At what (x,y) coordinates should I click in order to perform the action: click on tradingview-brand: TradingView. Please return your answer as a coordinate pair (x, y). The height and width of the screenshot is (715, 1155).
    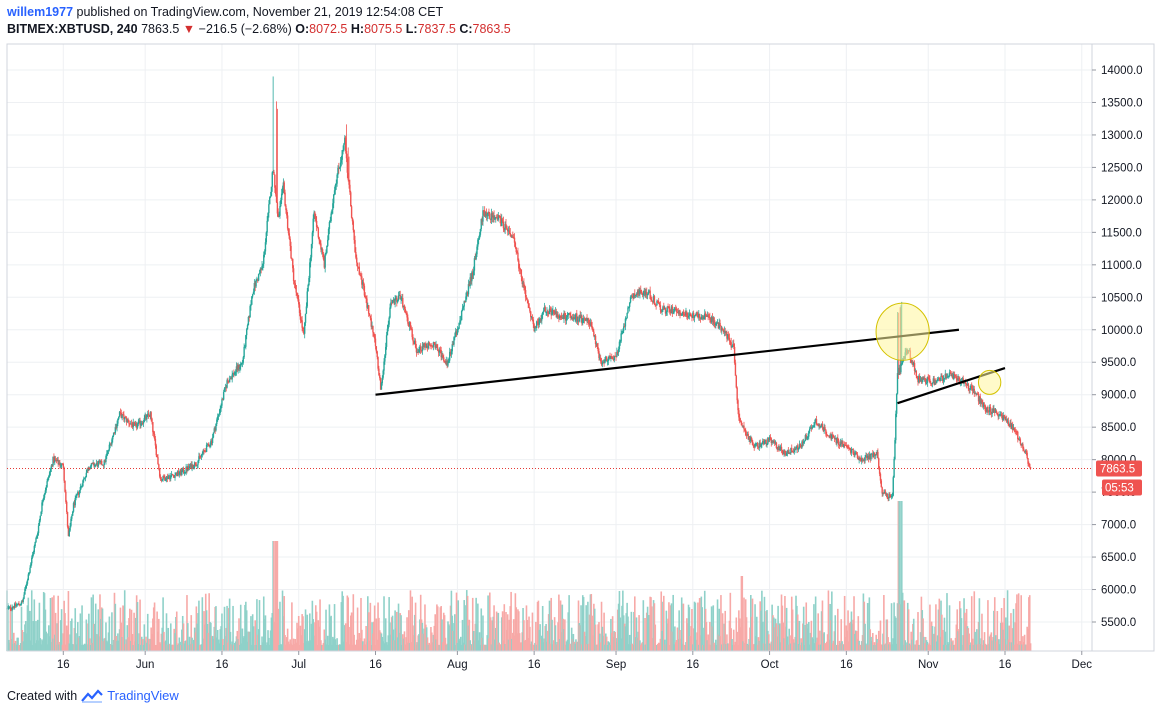
    Looking at the image, I should click on (143, 695).